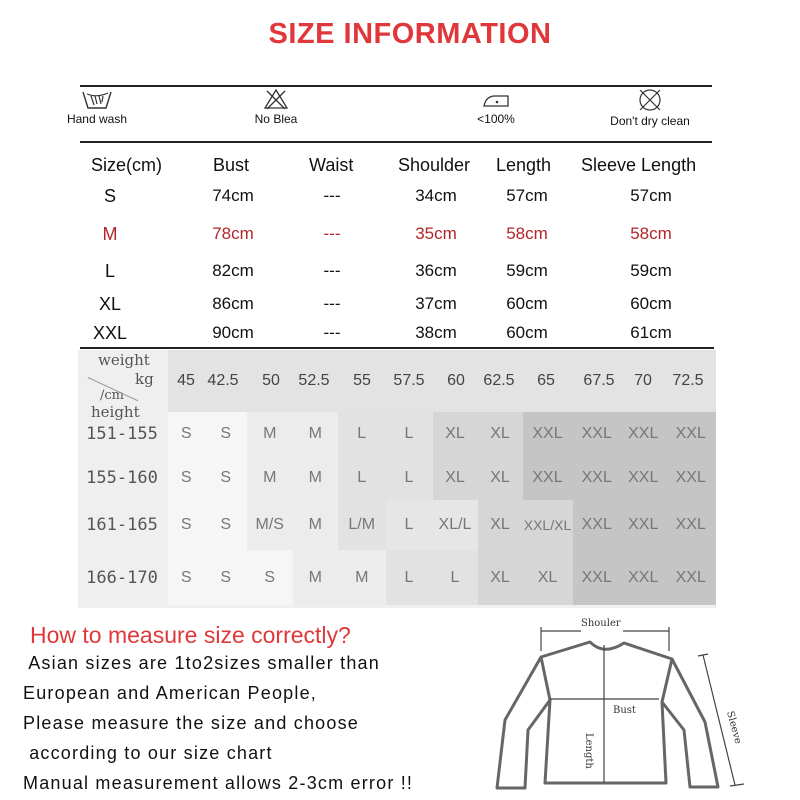  Describe the element at coordinates (496, 119) in the screenshot. I see `care-label: <100%` at that location.